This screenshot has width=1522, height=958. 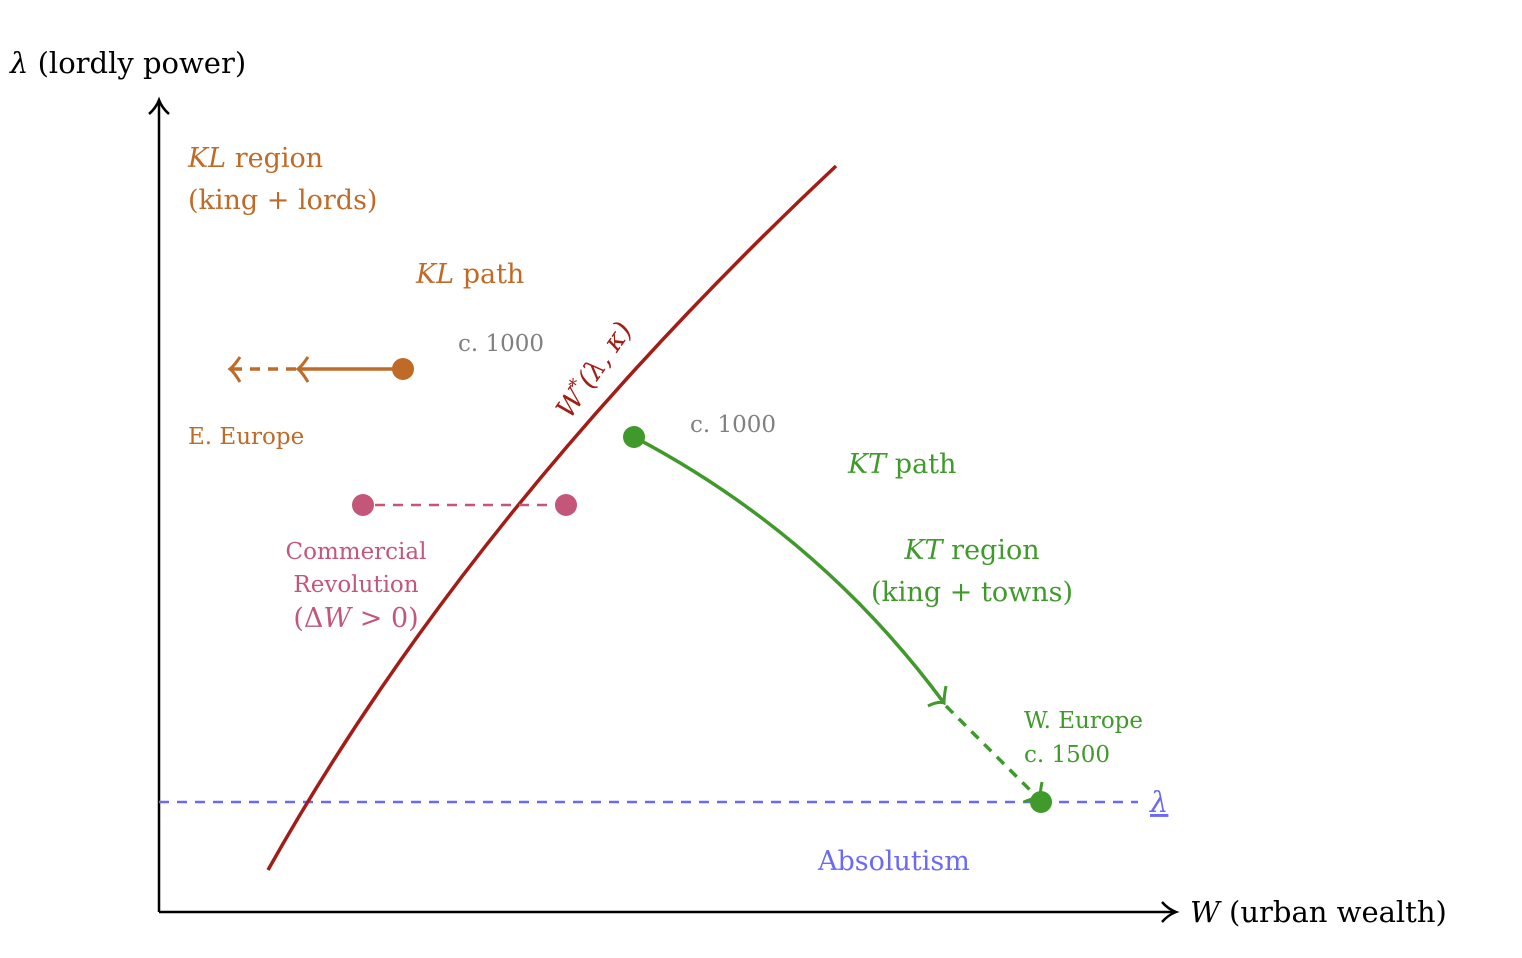 What do you see at coordinates (972, 592) in the screenshot?
I see `kt-region-sub: (king + towns)` at bounding box center [972, 592].